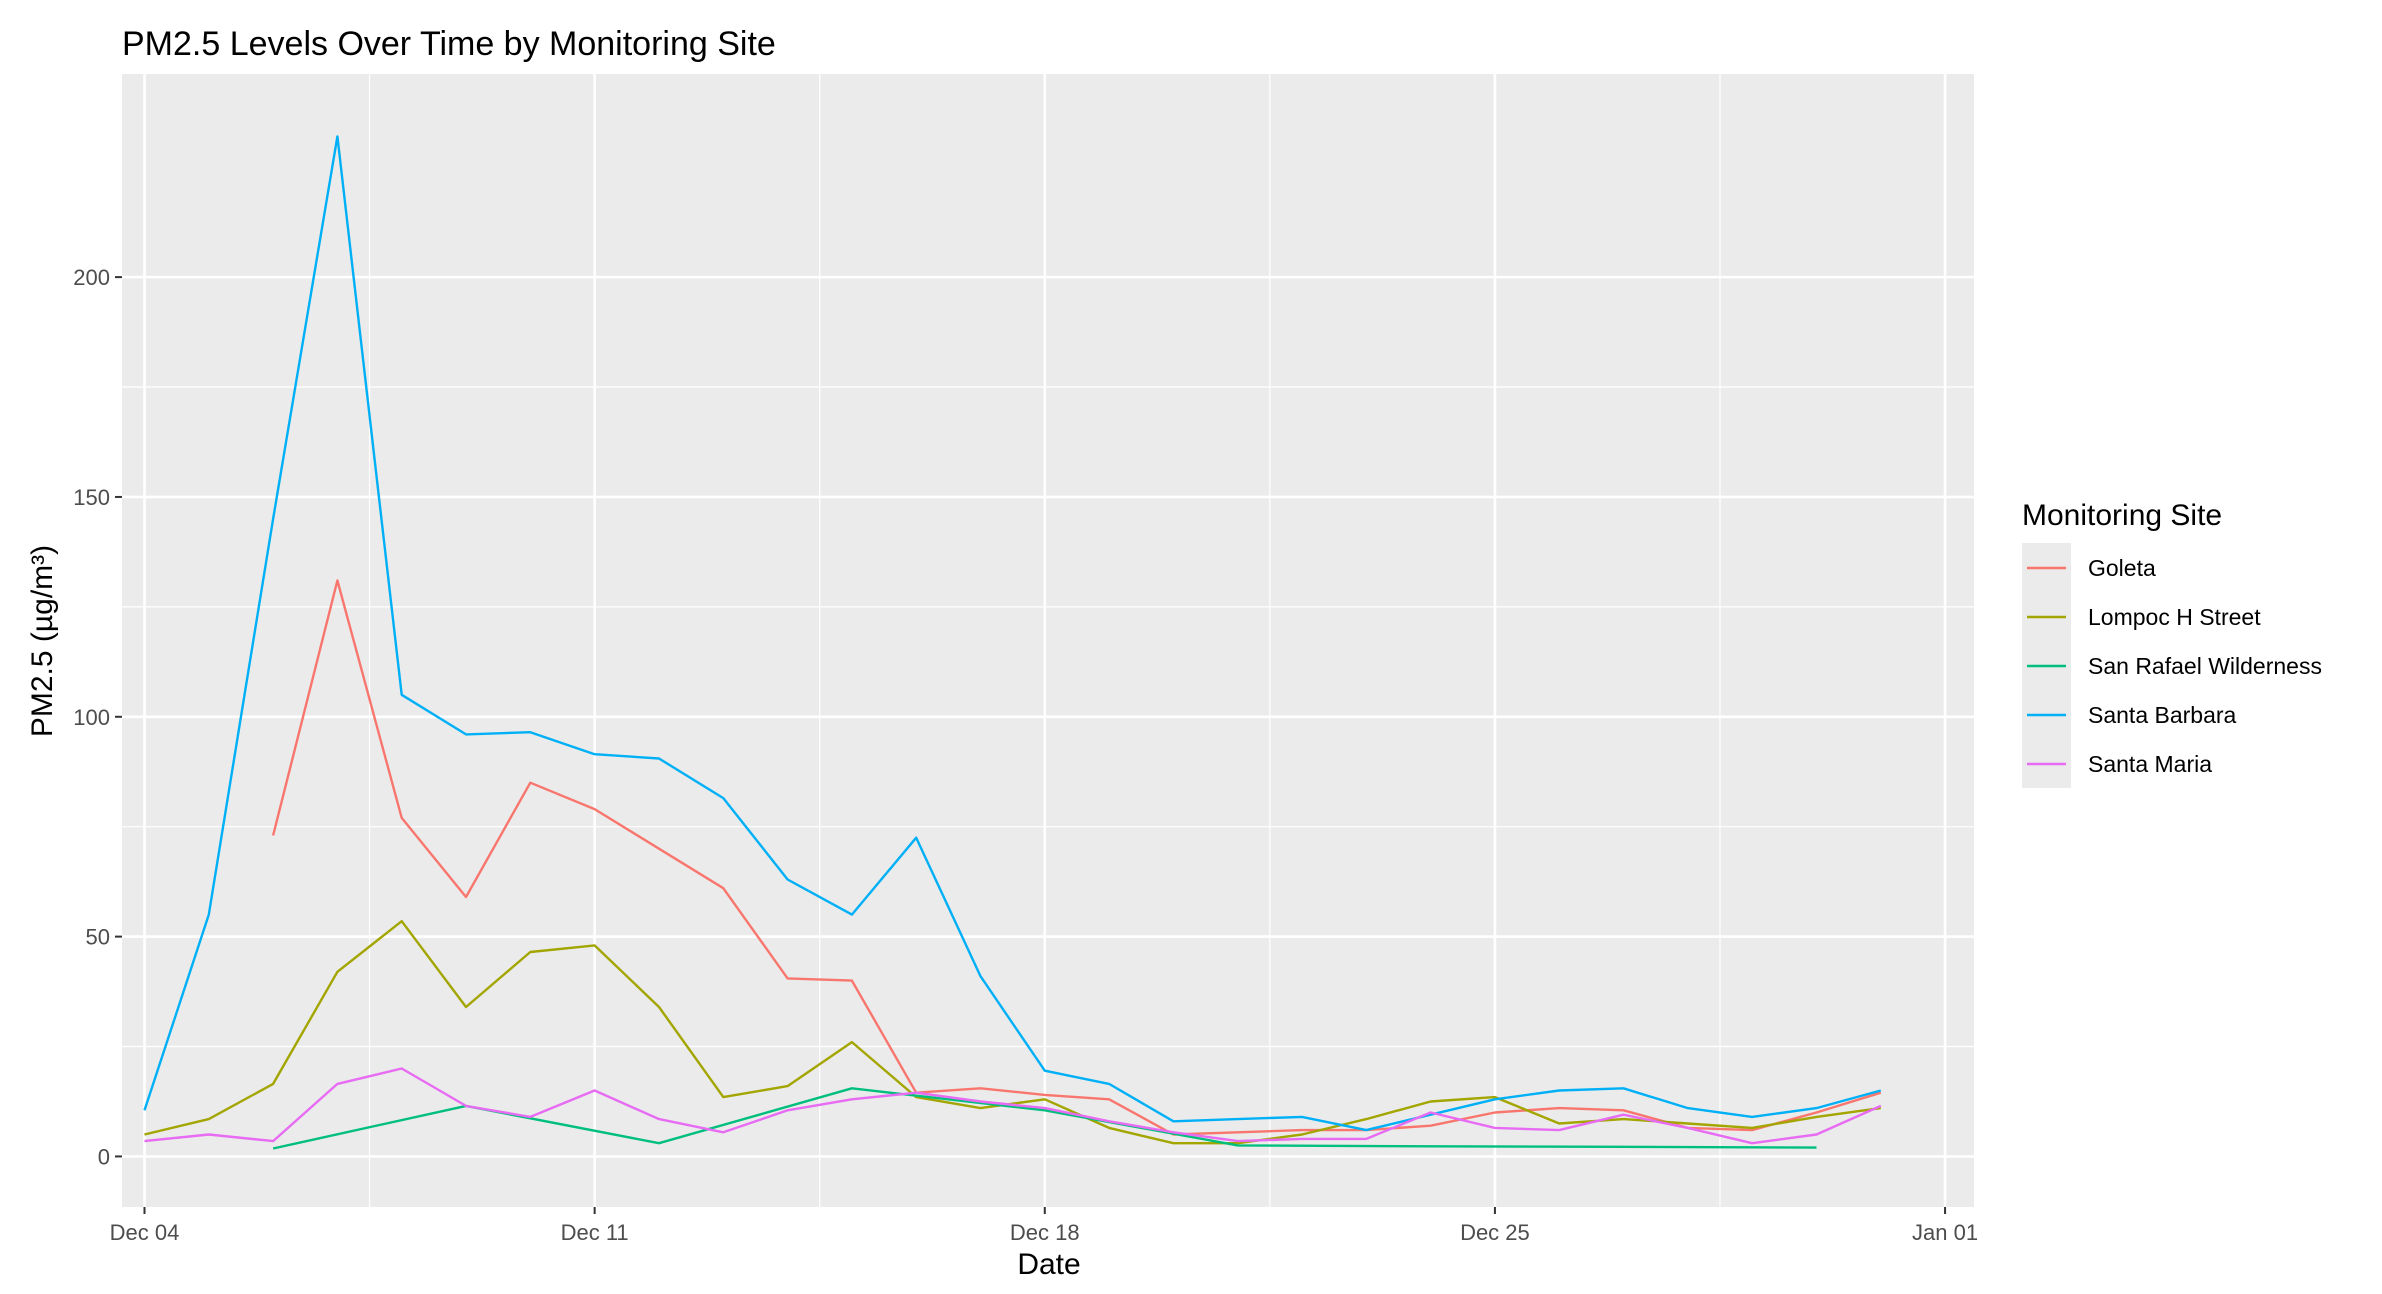  Describe the element at coordinates (1044, 1118) in the screenshot. I see `series-line-san-rafael-wilderness` at that location.